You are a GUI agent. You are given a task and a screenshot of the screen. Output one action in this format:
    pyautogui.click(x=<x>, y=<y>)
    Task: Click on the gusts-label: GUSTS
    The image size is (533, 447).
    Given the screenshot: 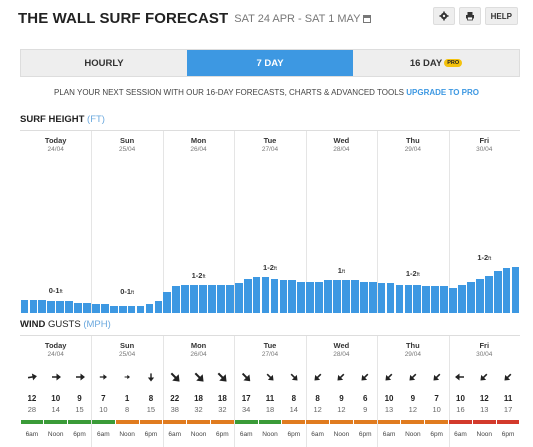 What is the action you would take?
    pyautogui.click(x=64, y=324)
    